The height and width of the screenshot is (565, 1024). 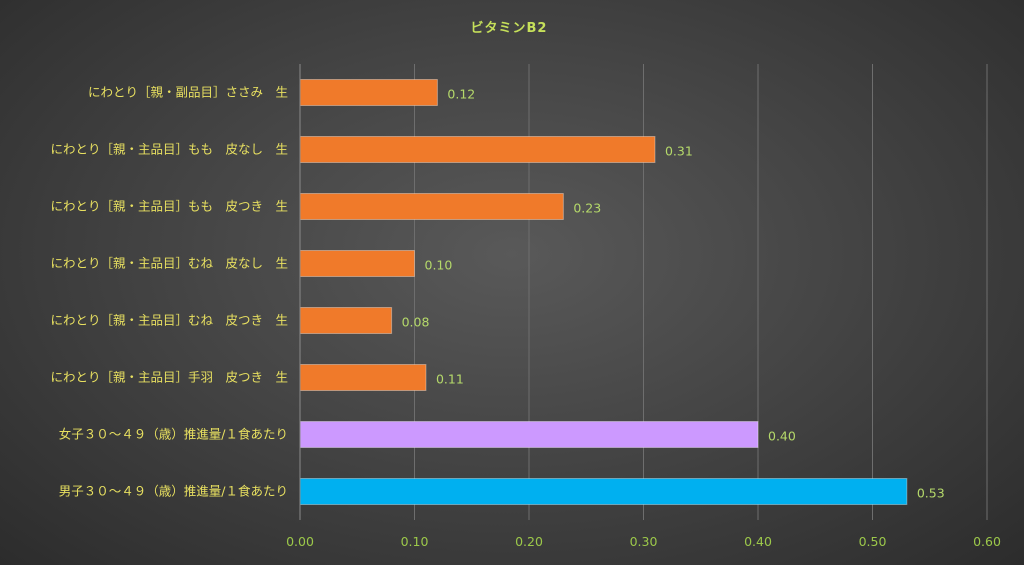 What do you see at coordinates (173, 434) in the screenshot?
I see `category-label: 女子３０～４９（歳）推進量/１食あたり` at bounding box center [173, 434].